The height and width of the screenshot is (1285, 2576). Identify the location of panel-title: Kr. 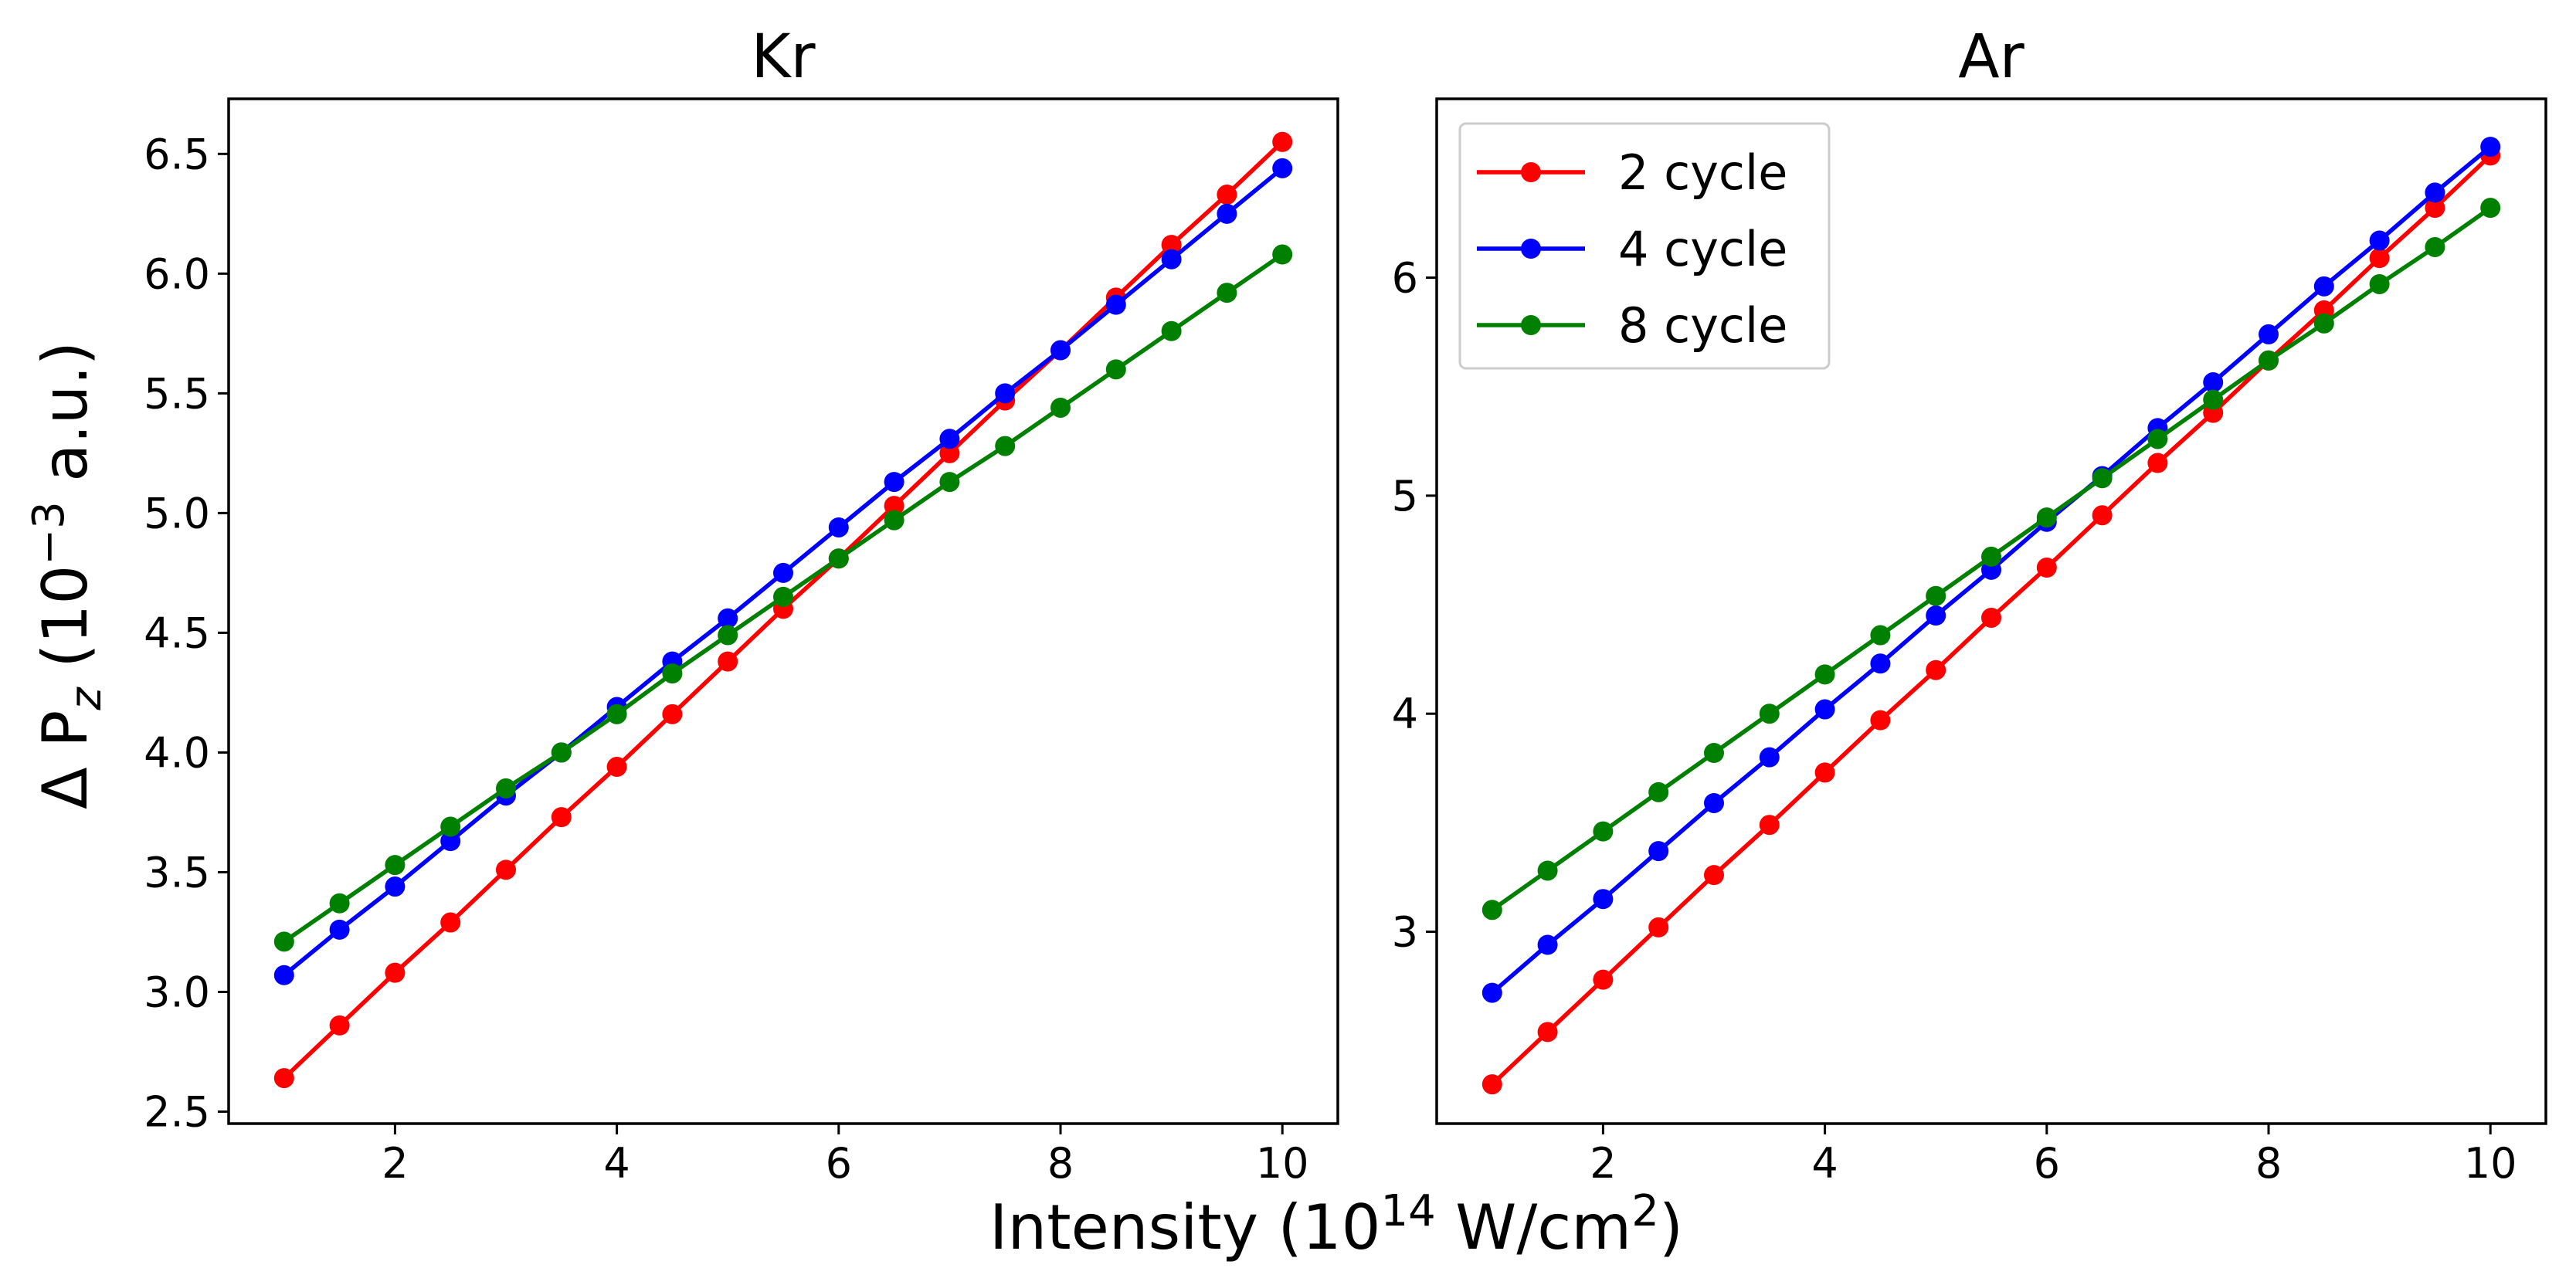
(784, 57).